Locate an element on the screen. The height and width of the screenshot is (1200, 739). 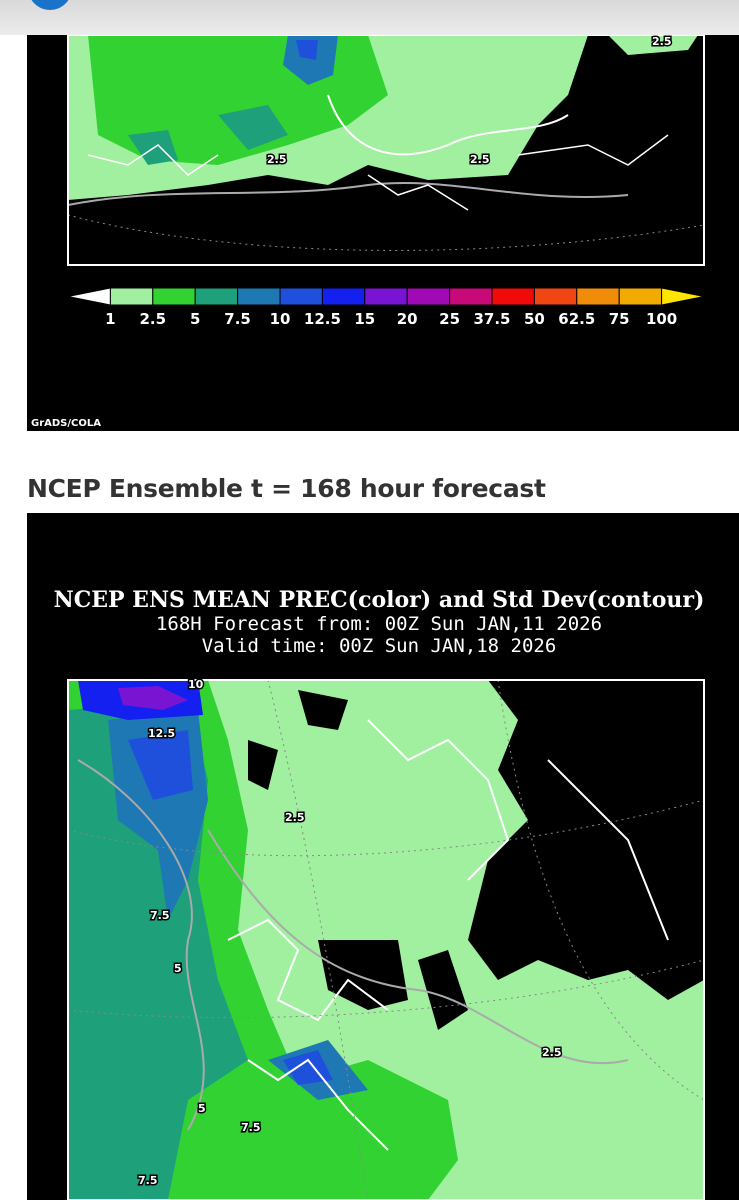
top-bar-icon is located at coordinates (50, 5).